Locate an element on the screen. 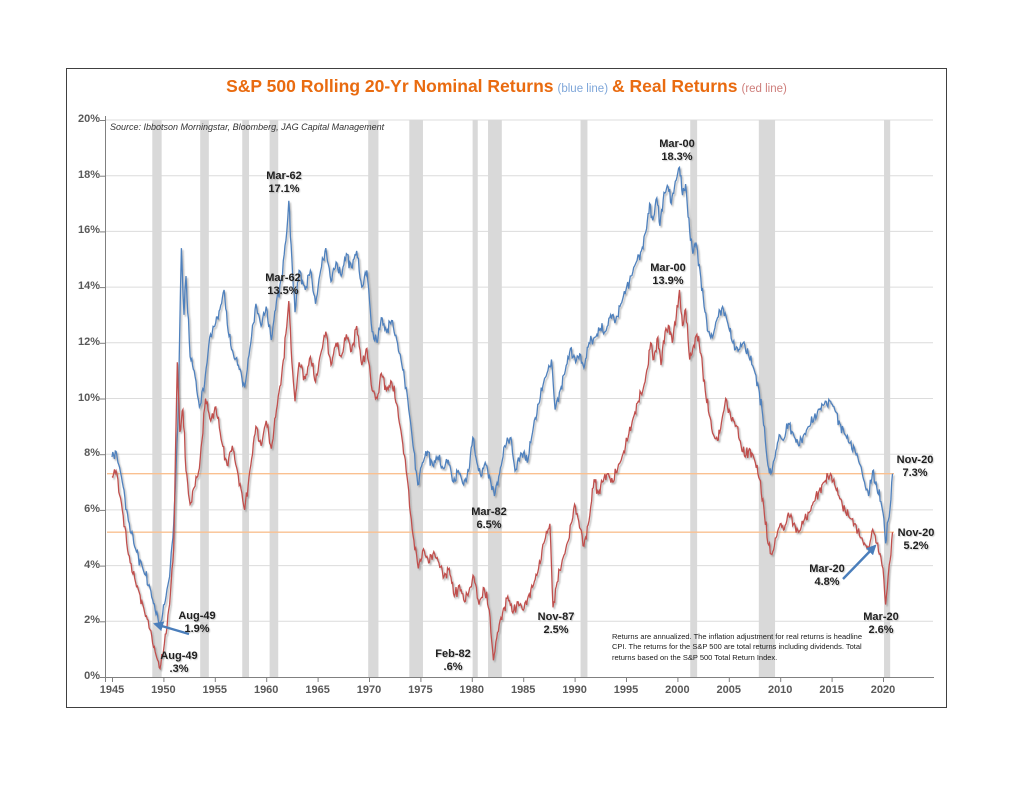 The image size is (1024, 791). x-tick-label: 1960 is located at coordinates (266, 690).